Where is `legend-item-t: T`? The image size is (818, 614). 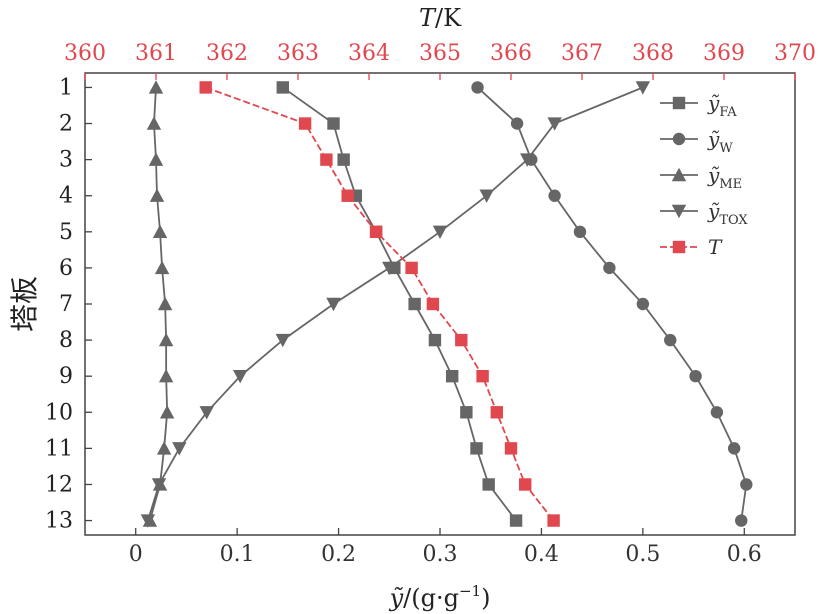
legend-item-t: T is located at coordinates (691, 247).